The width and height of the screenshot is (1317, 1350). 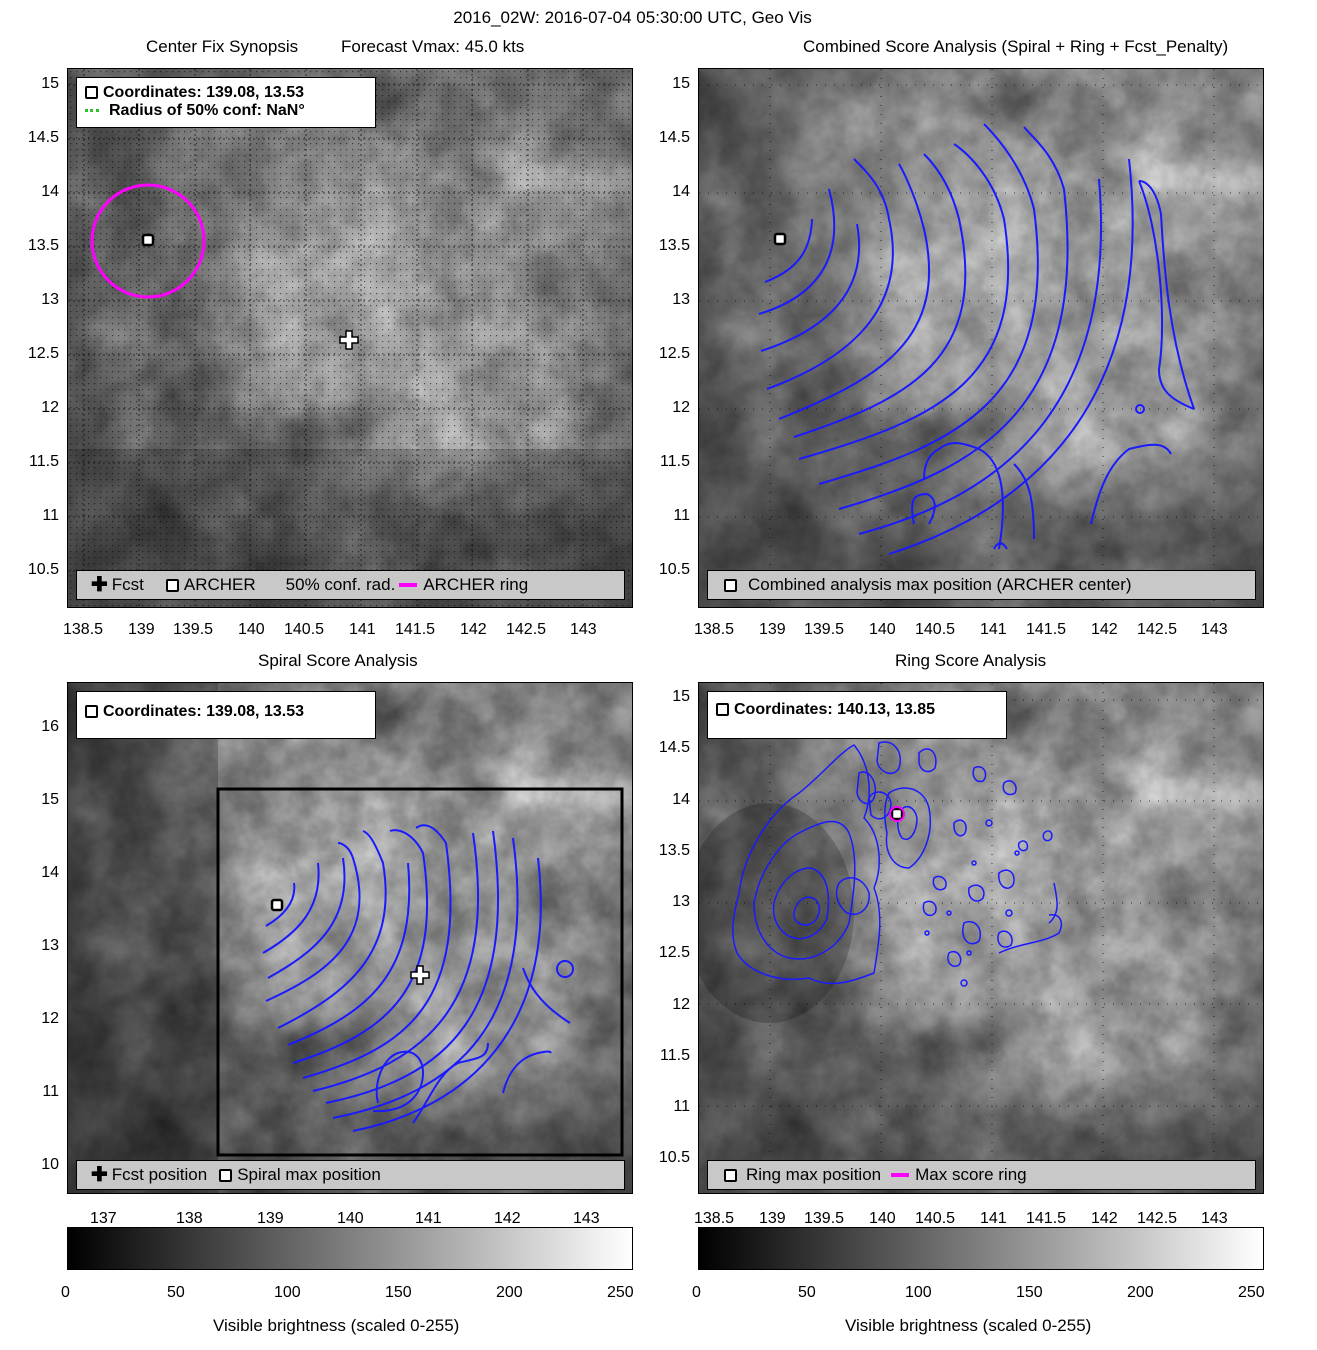 What do you see at coordinates (900, 1175) in the screenshot?
I see `max-ring-line-icon` at bounding box center [900, 1175].